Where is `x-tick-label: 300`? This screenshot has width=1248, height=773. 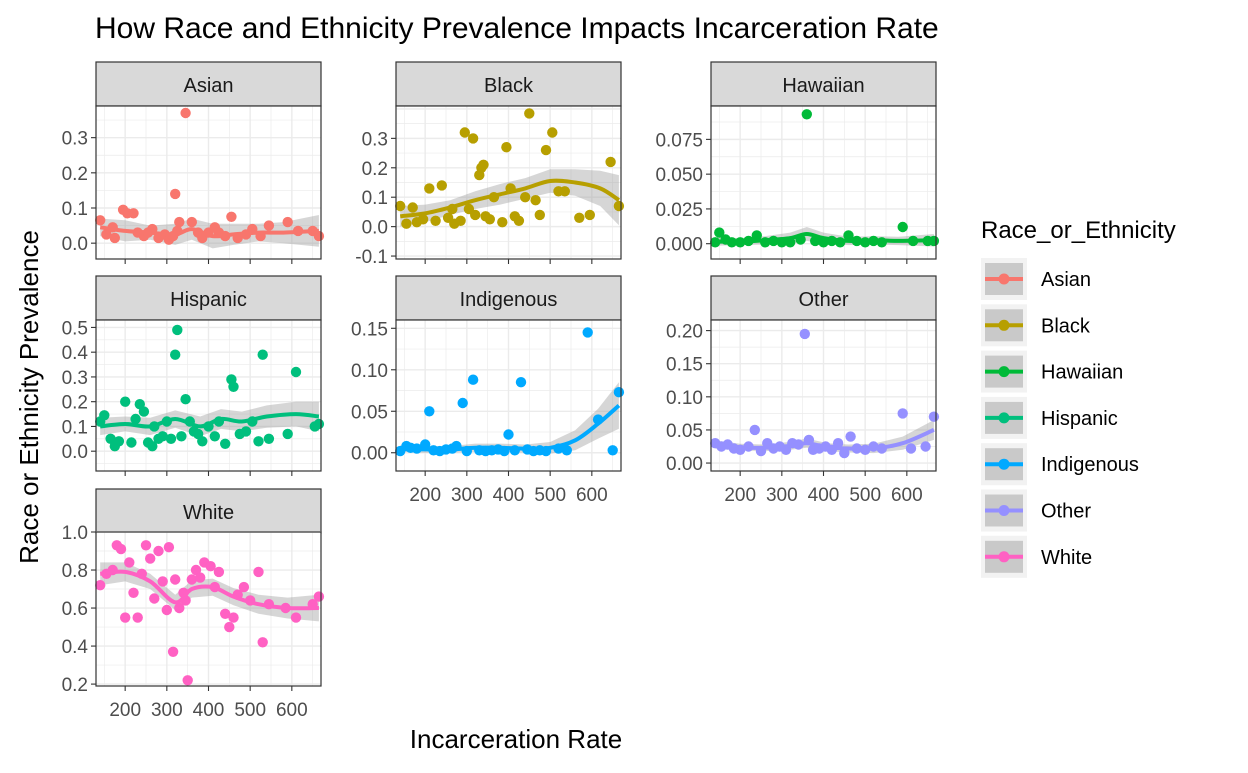
x-tick-label: 300 is located at coordinates (782, 495).